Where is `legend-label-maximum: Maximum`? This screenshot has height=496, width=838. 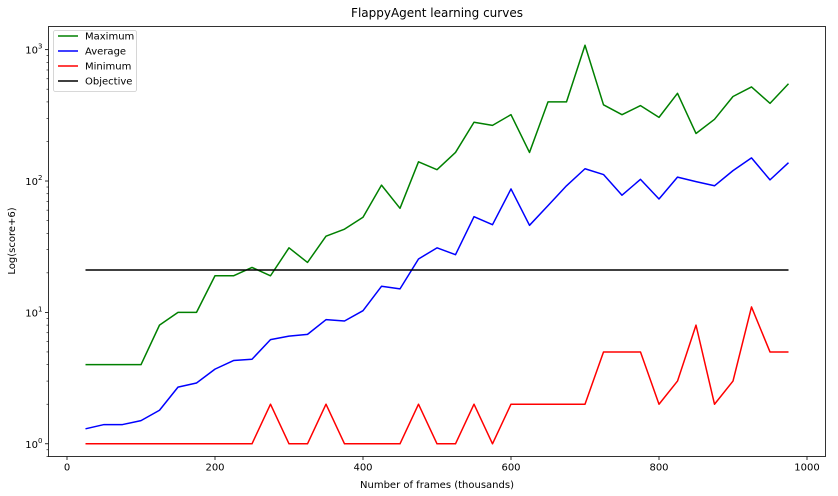 legend-label-maximum: Maximum is located at coordinates (109, 37).